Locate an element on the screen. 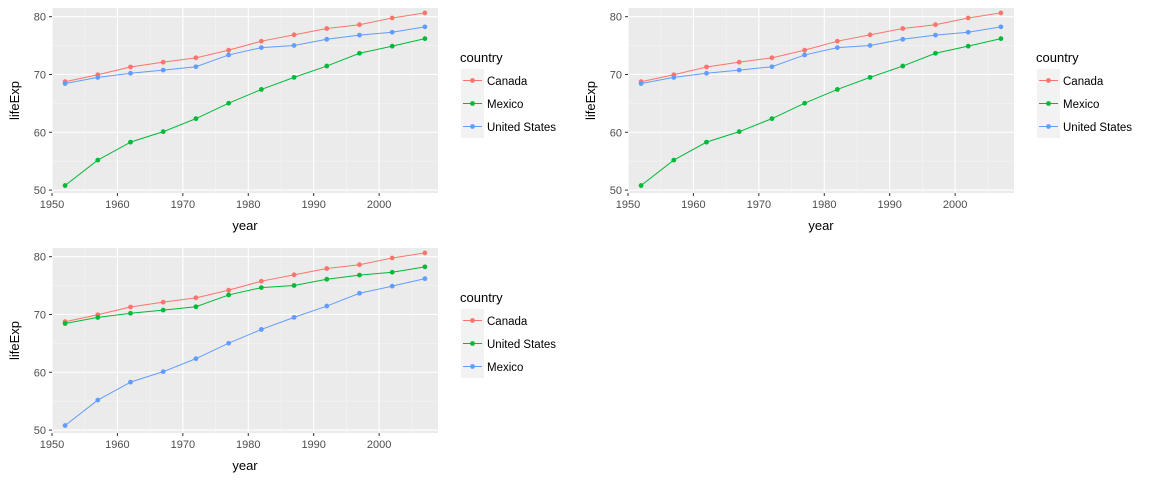  x-tick-label: 1980 is located at coordinates (248, 205).